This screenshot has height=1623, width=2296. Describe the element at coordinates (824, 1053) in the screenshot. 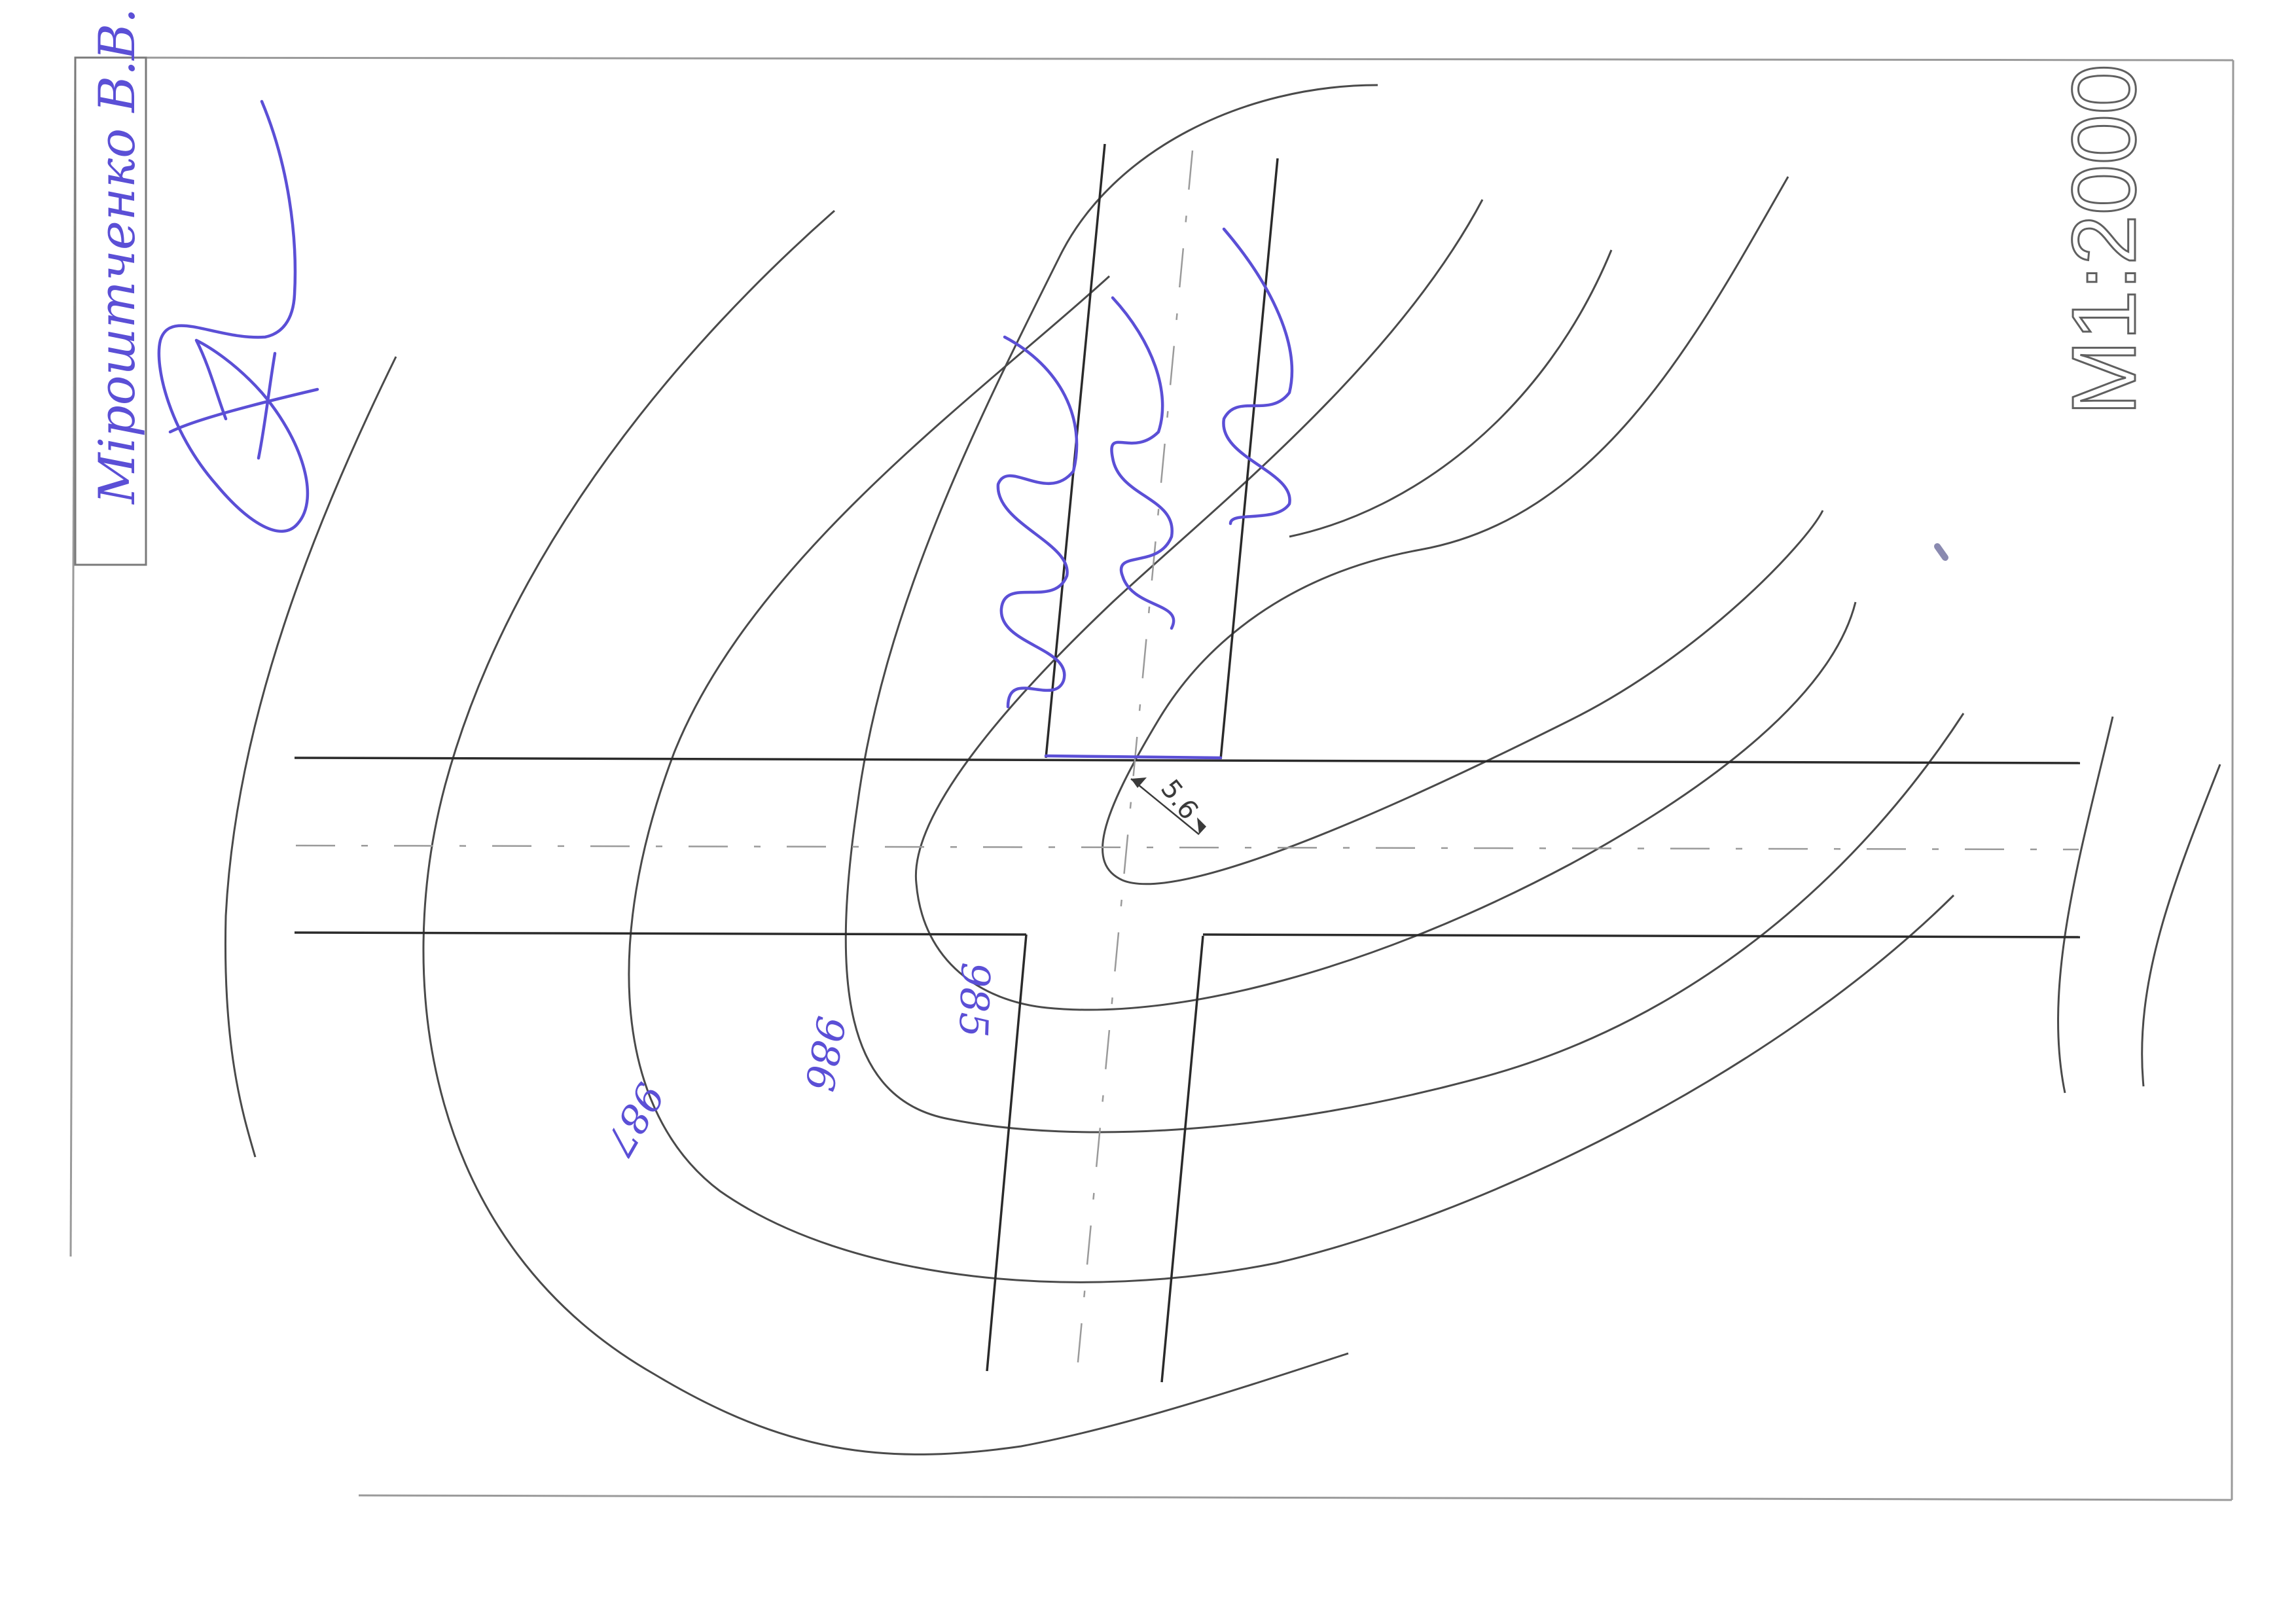

I see `contour-label-986: 986` at that location.